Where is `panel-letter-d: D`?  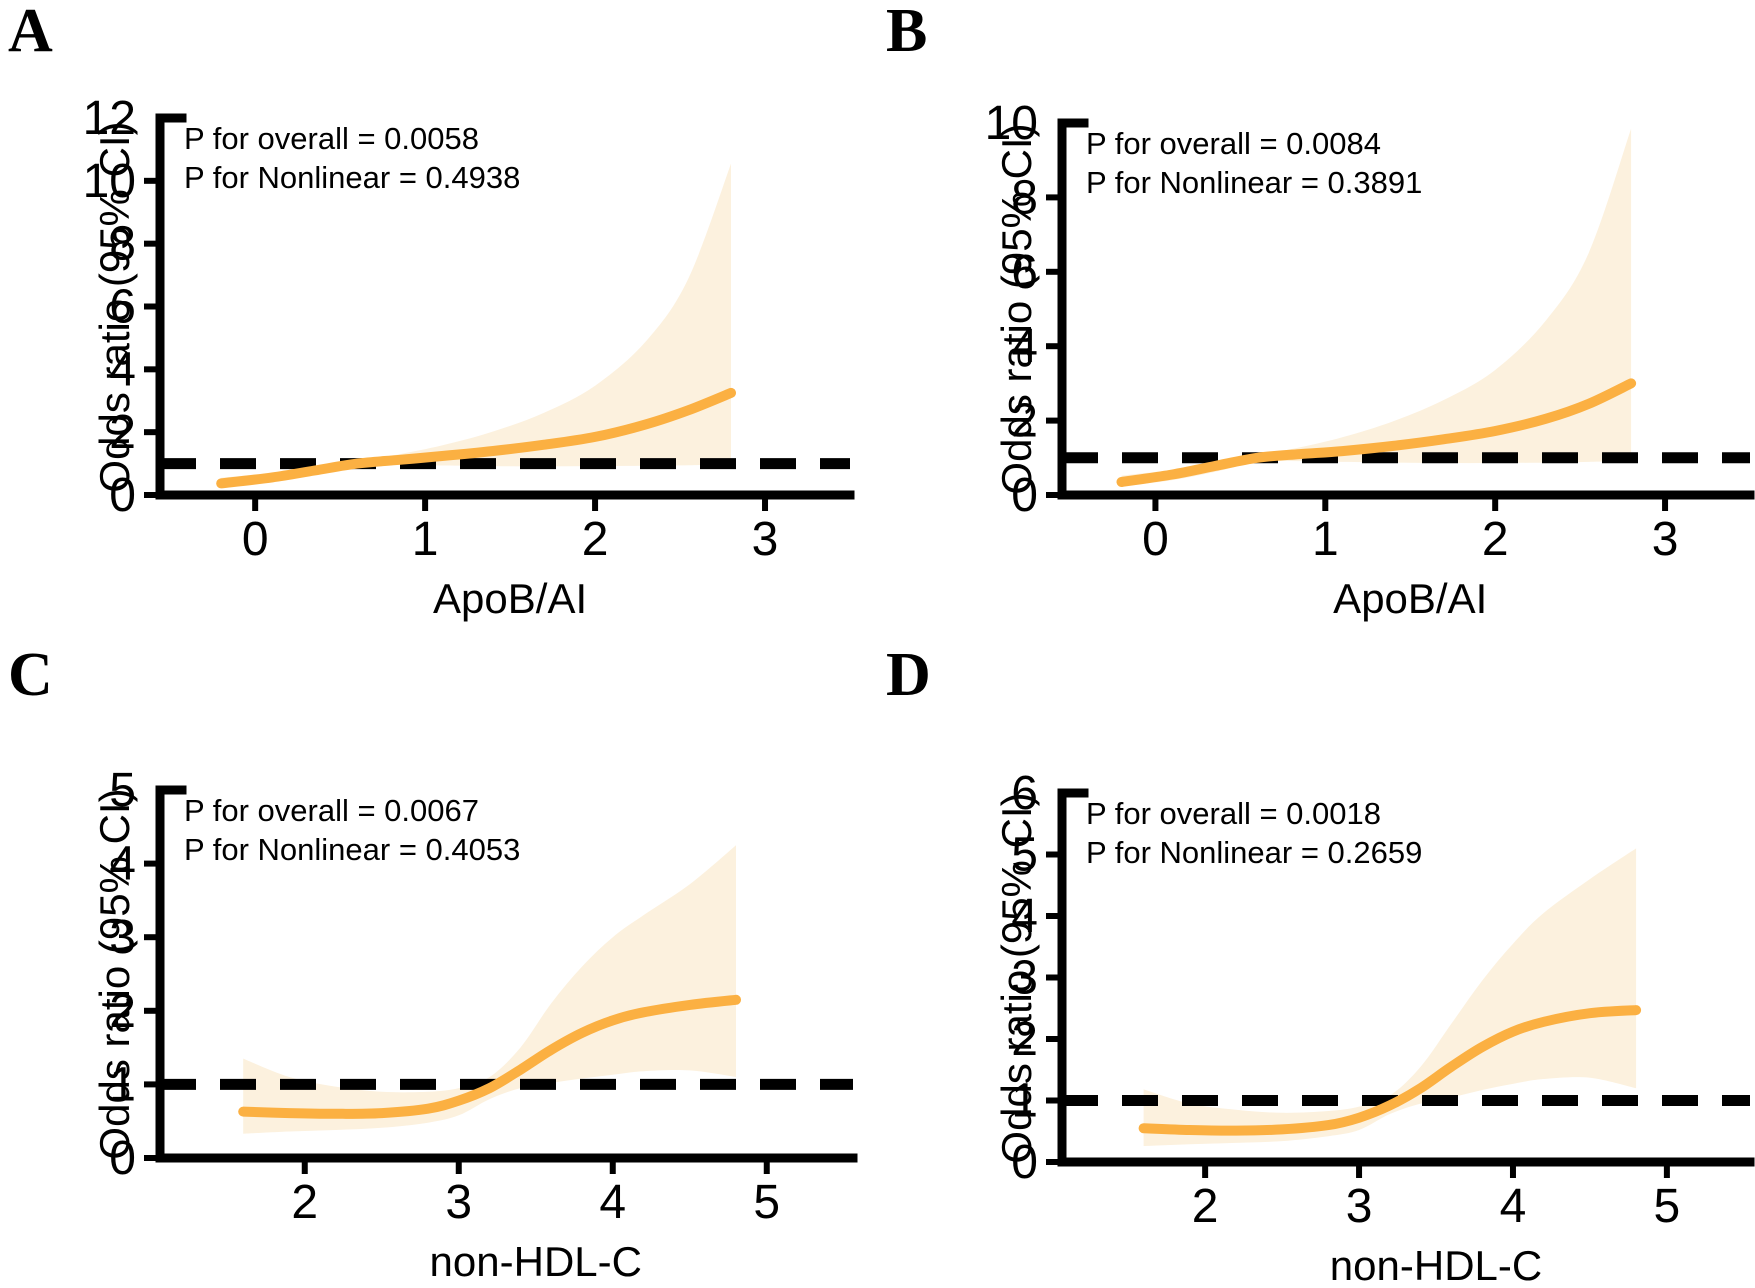 panel-letter-d: D is located at coordinates (908, 675).